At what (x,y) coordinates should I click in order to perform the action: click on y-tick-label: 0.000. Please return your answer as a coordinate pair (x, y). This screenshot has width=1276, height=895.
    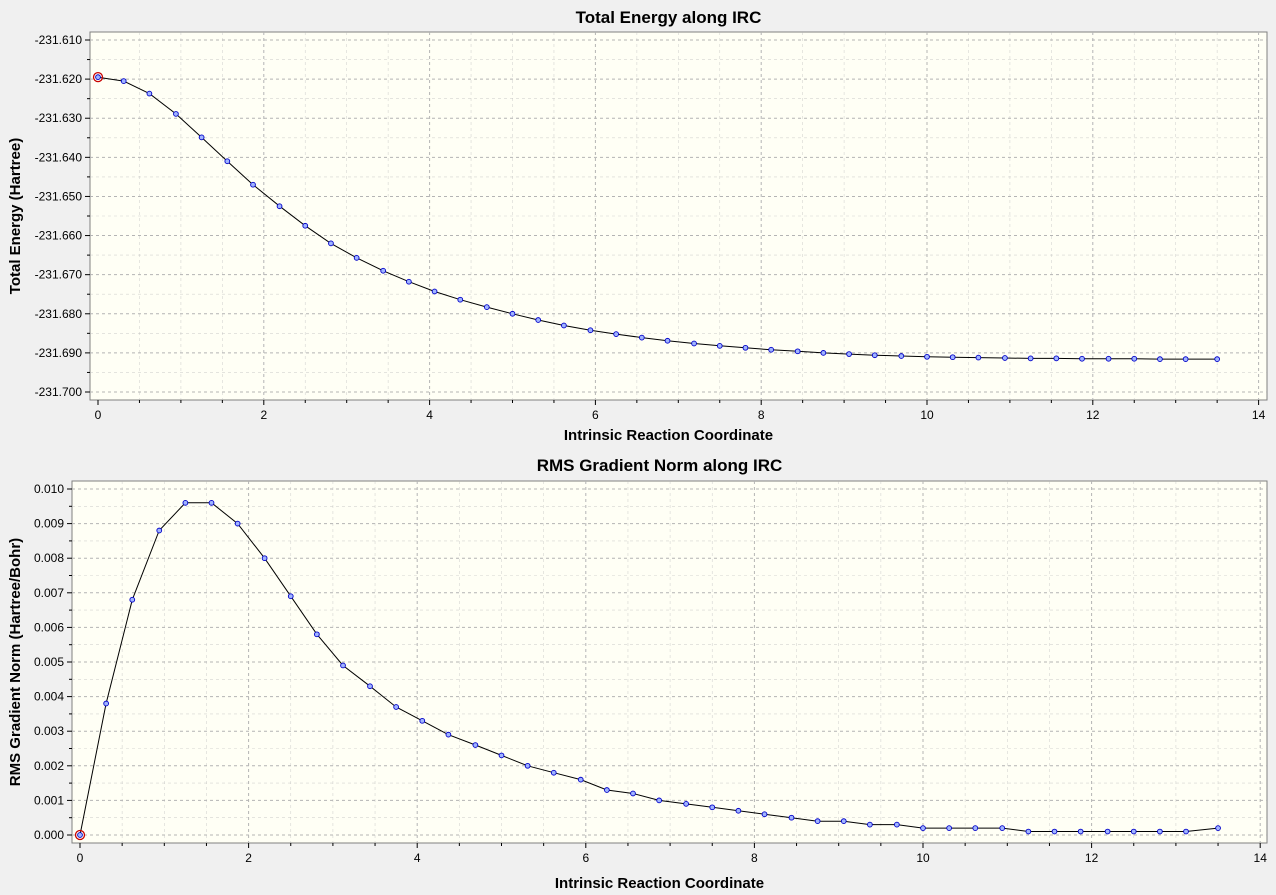
    Looking at the image, I should click on (49, 835).